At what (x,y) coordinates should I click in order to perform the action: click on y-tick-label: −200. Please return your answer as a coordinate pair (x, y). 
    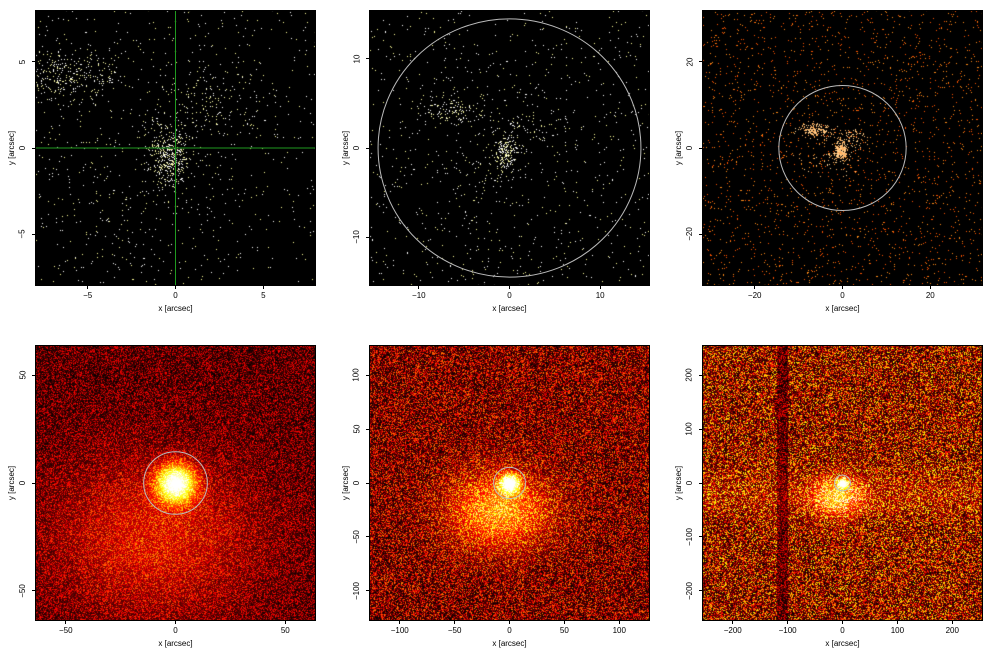
    Looking at the image, I should click on (689, 590).